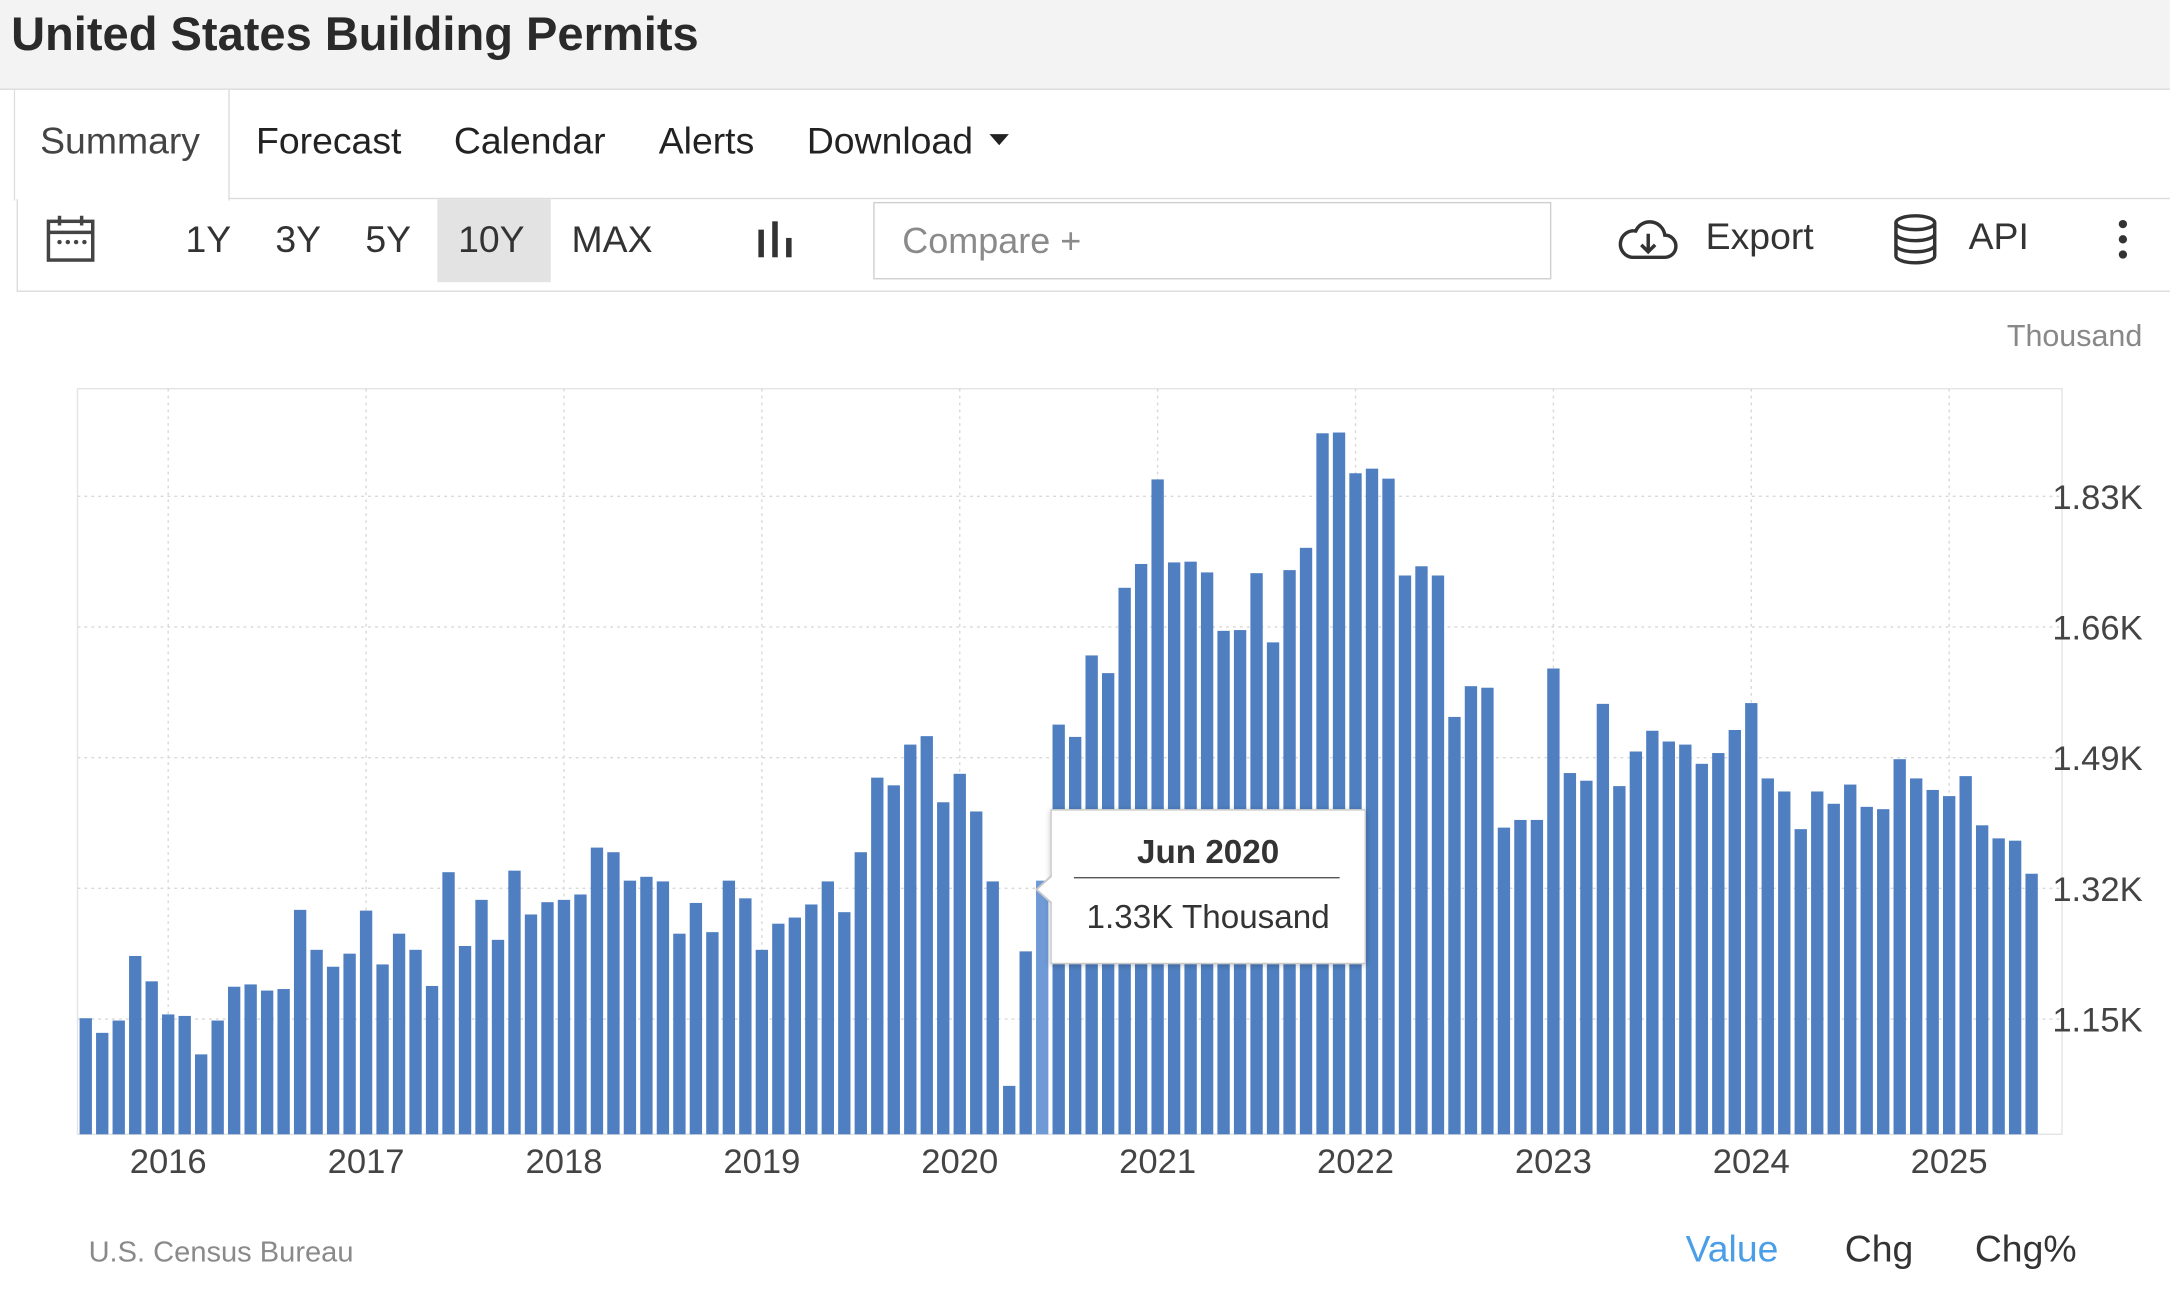 The width and height of the screenshot is (2170, 1292). I want to click on title-bar: United States Building Permits, so click(1085, 45).